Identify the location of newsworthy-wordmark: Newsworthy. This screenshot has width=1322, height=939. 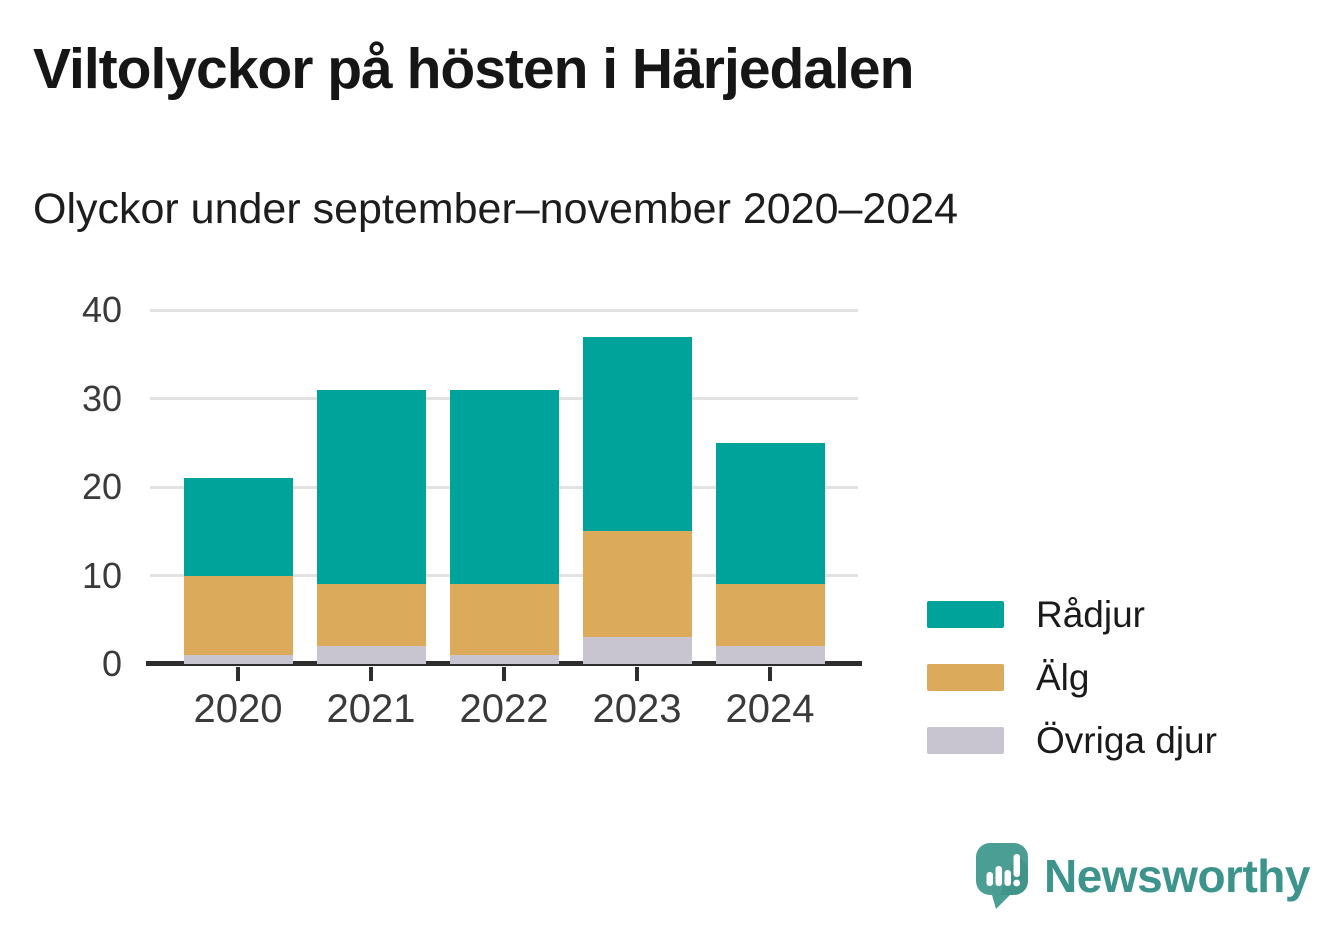
(1177, 876).